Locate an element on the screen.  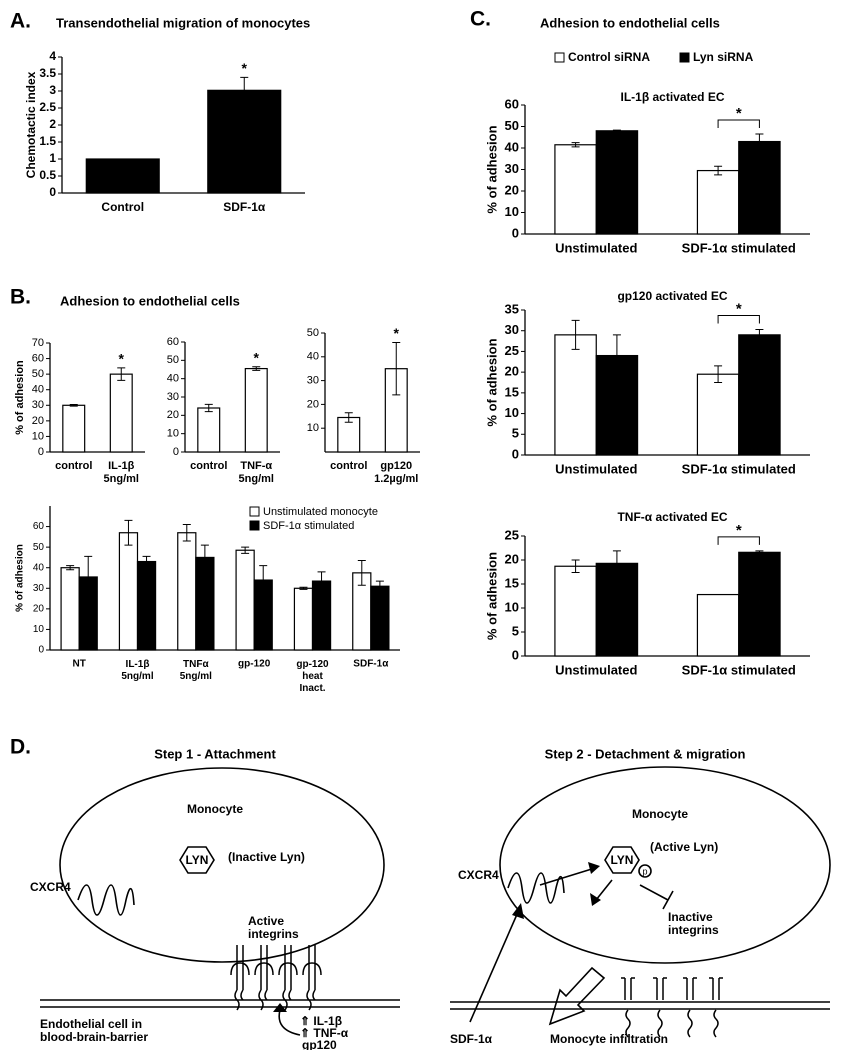
integrin-label: Inactive integrins is located at coordinates (693, 923).